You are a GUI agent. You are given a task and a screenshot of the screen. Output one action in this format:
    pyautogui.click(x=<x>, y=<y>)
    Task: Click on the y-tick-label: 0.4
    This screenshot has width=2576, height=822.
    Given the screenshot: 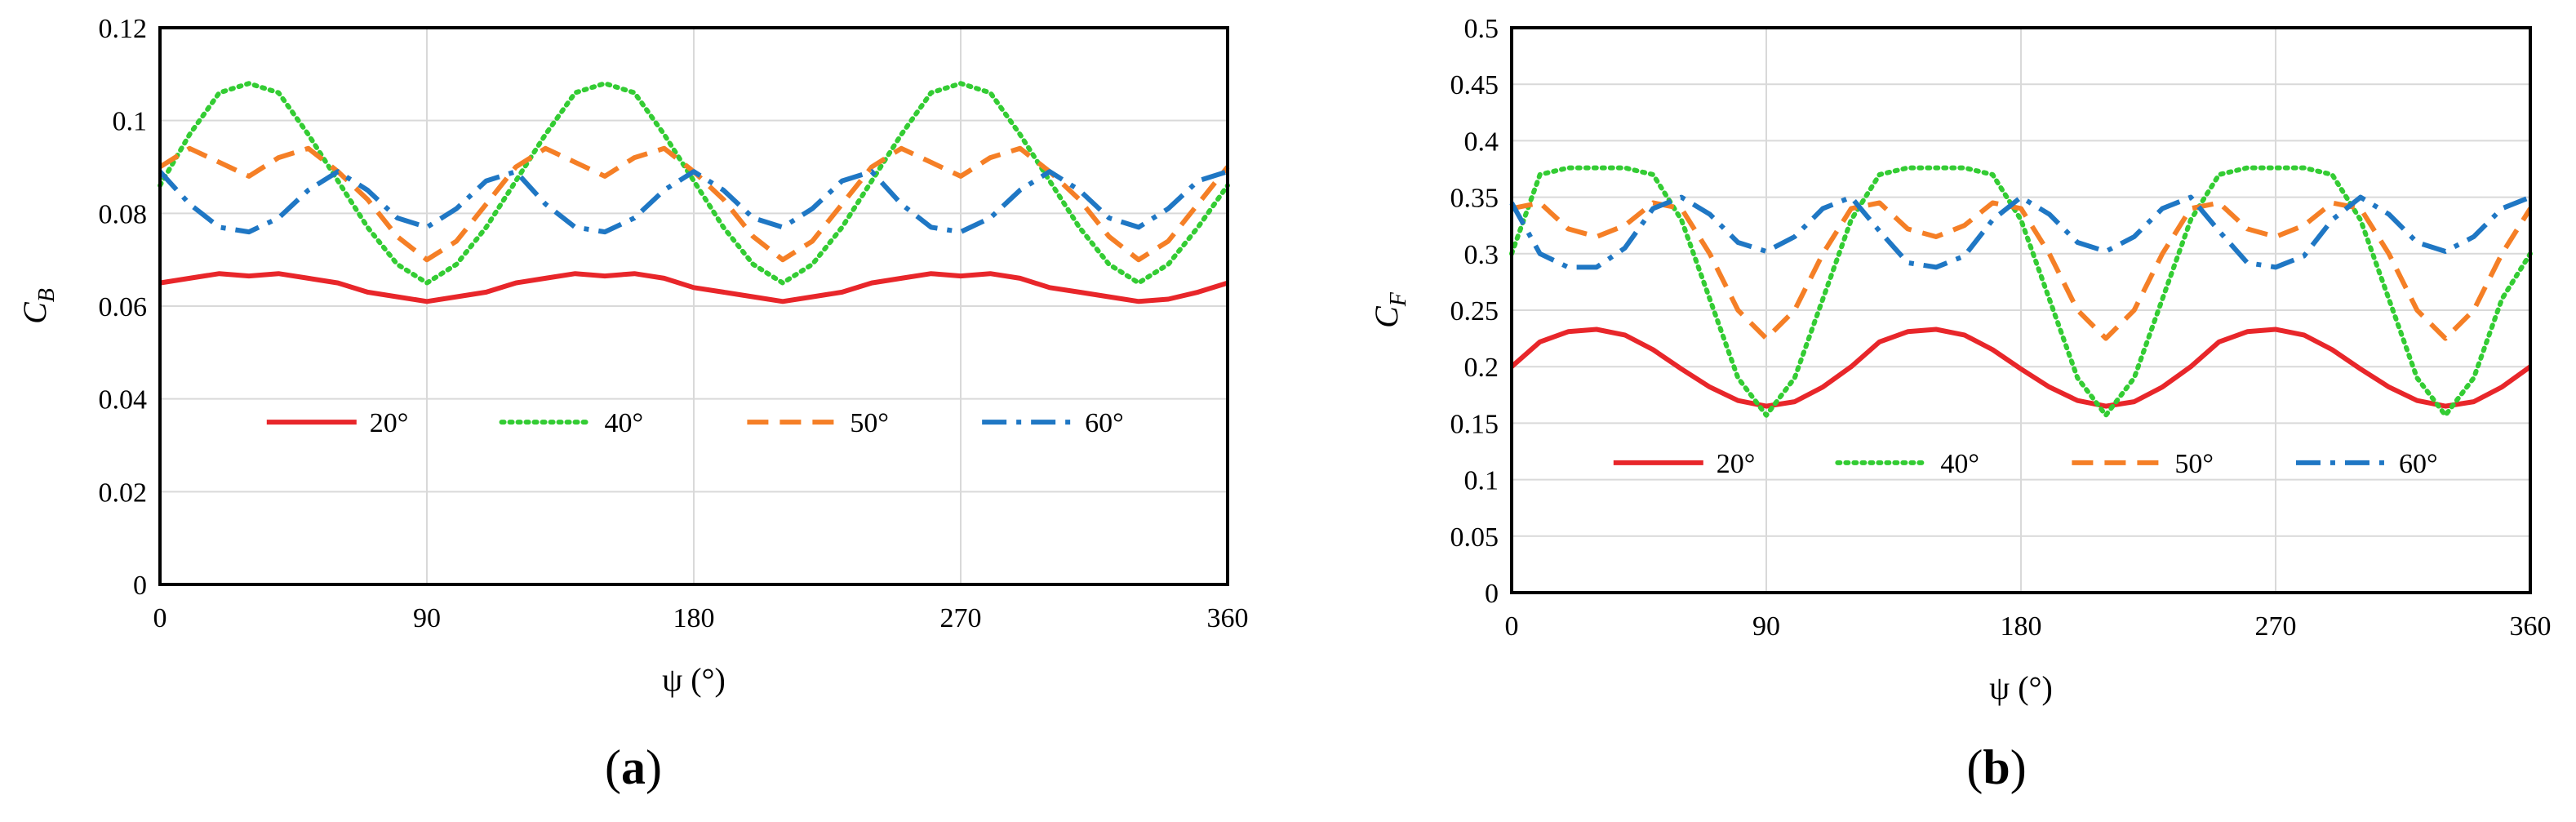 What is the action you would take?
    pyautogui.click(x=1481, y=142)
    